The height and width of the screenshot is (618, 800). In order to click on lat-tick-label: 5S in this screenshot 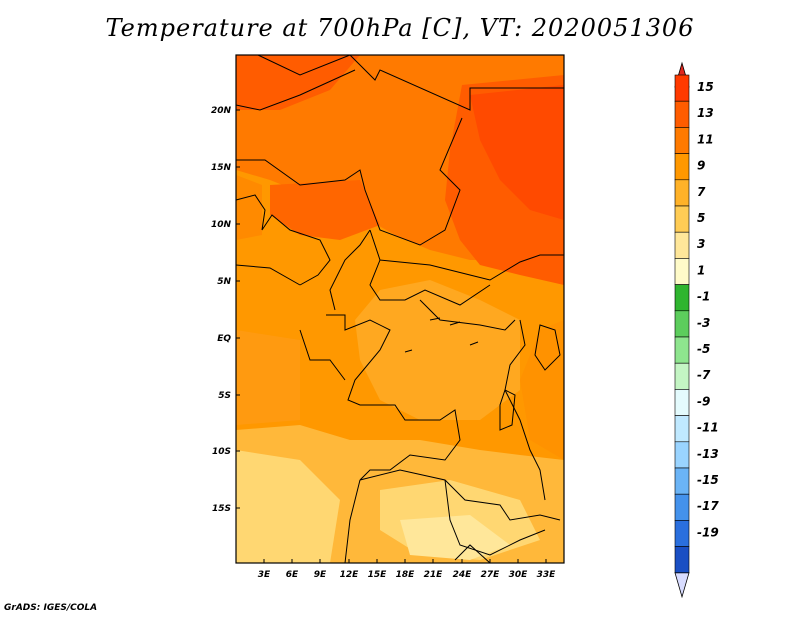, I will do `click(224, 396)`.